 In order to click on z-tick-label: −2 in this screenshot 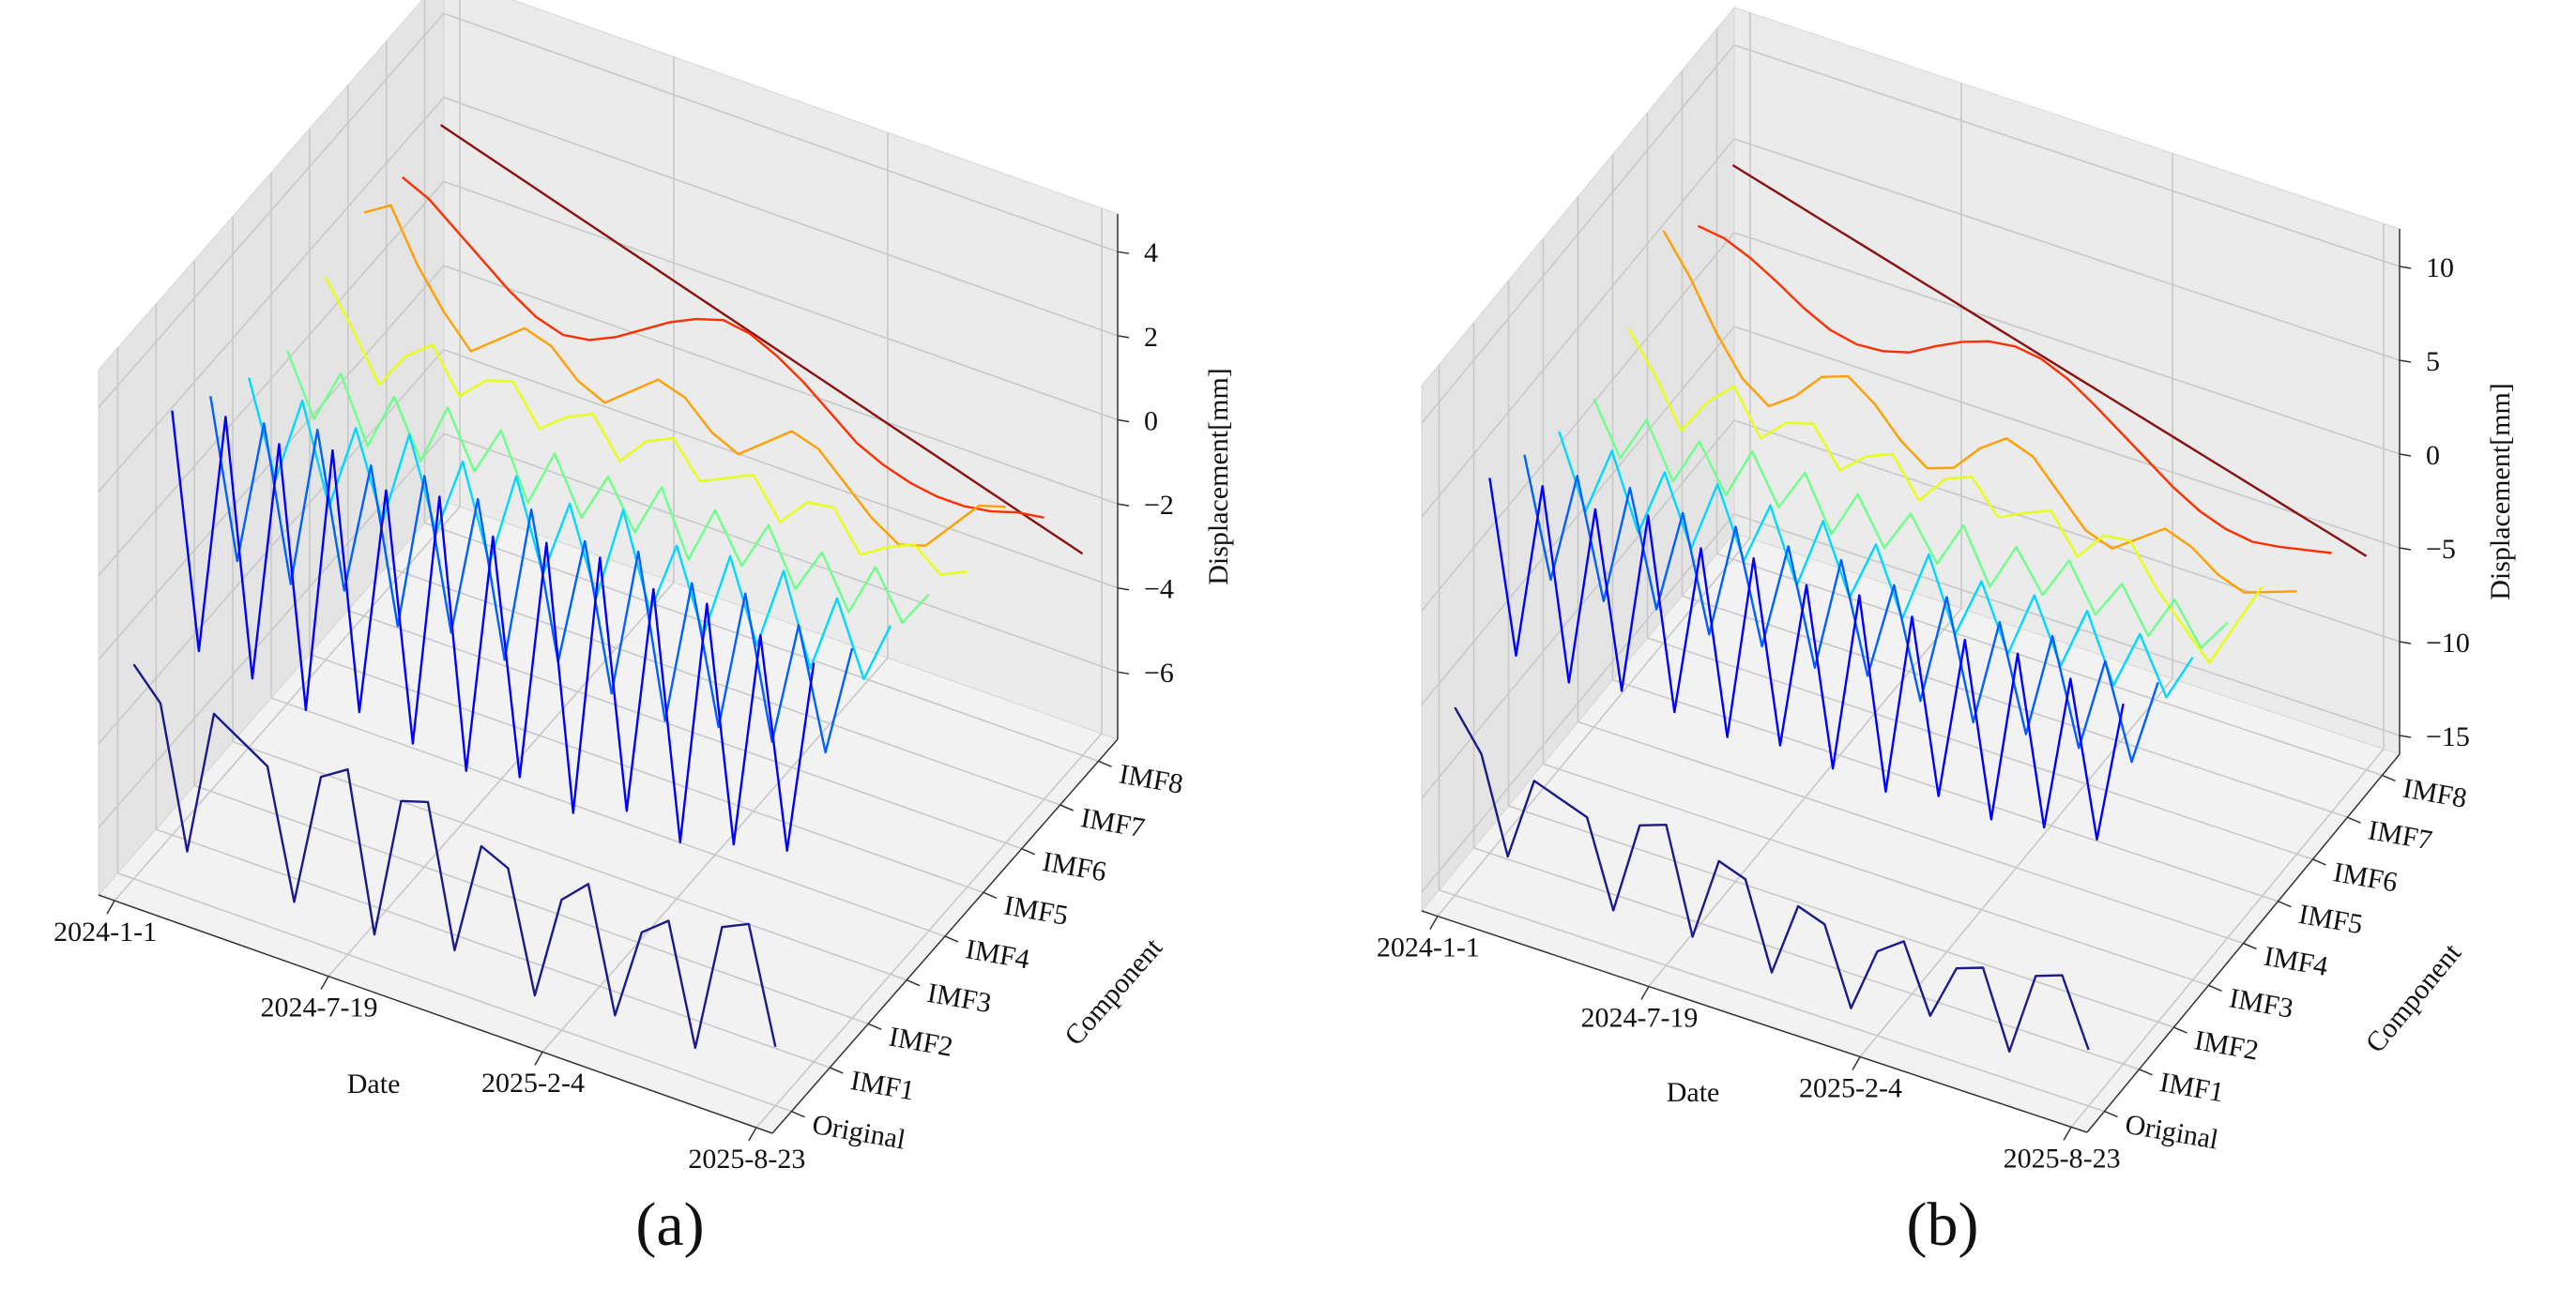, I will do `click(1159, 505)`.